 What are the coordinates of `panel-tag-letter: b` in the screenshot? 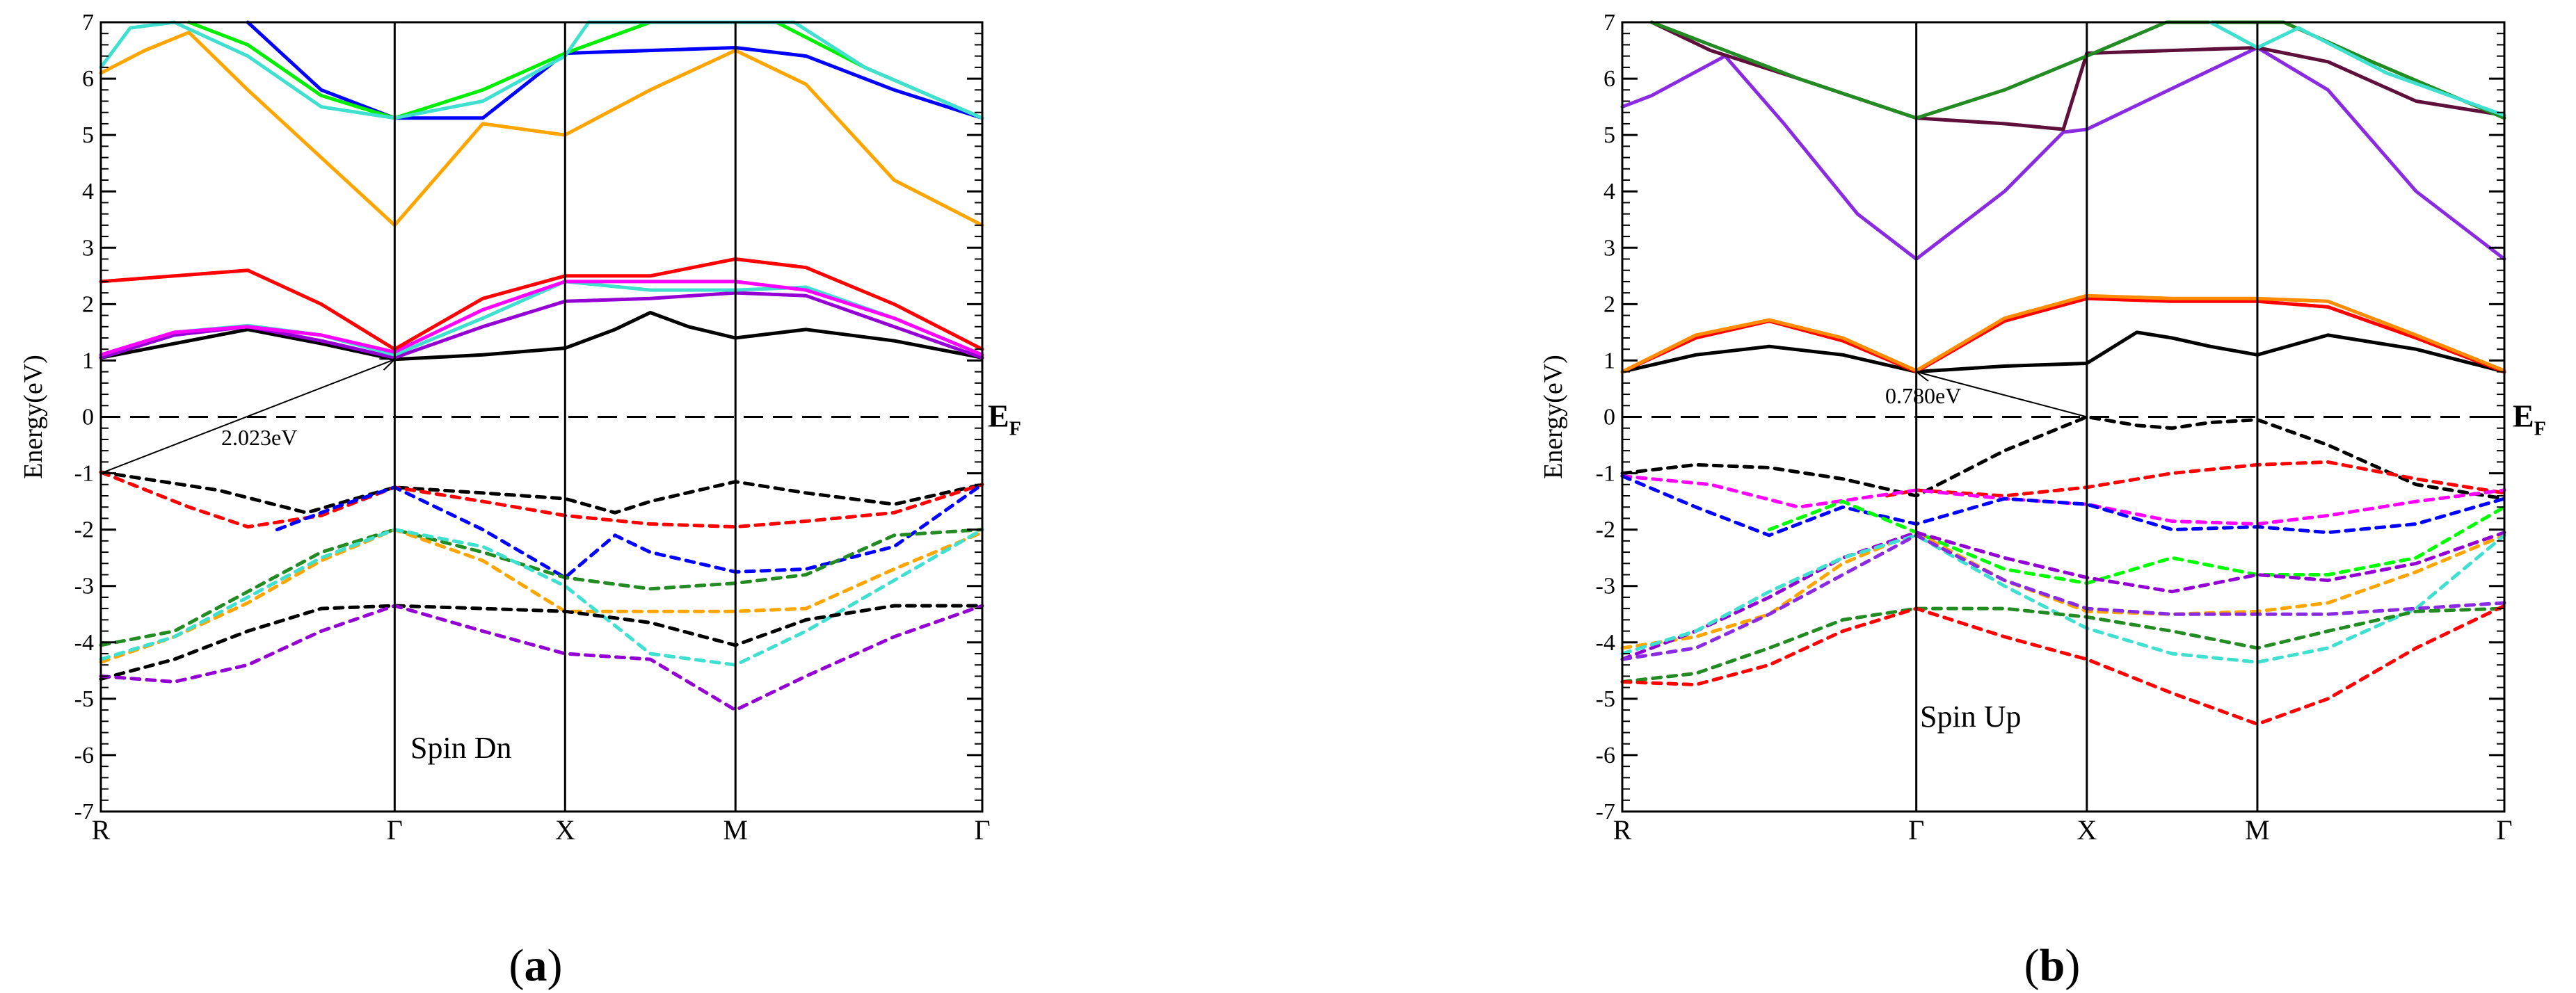 It's located at (2052, 965).